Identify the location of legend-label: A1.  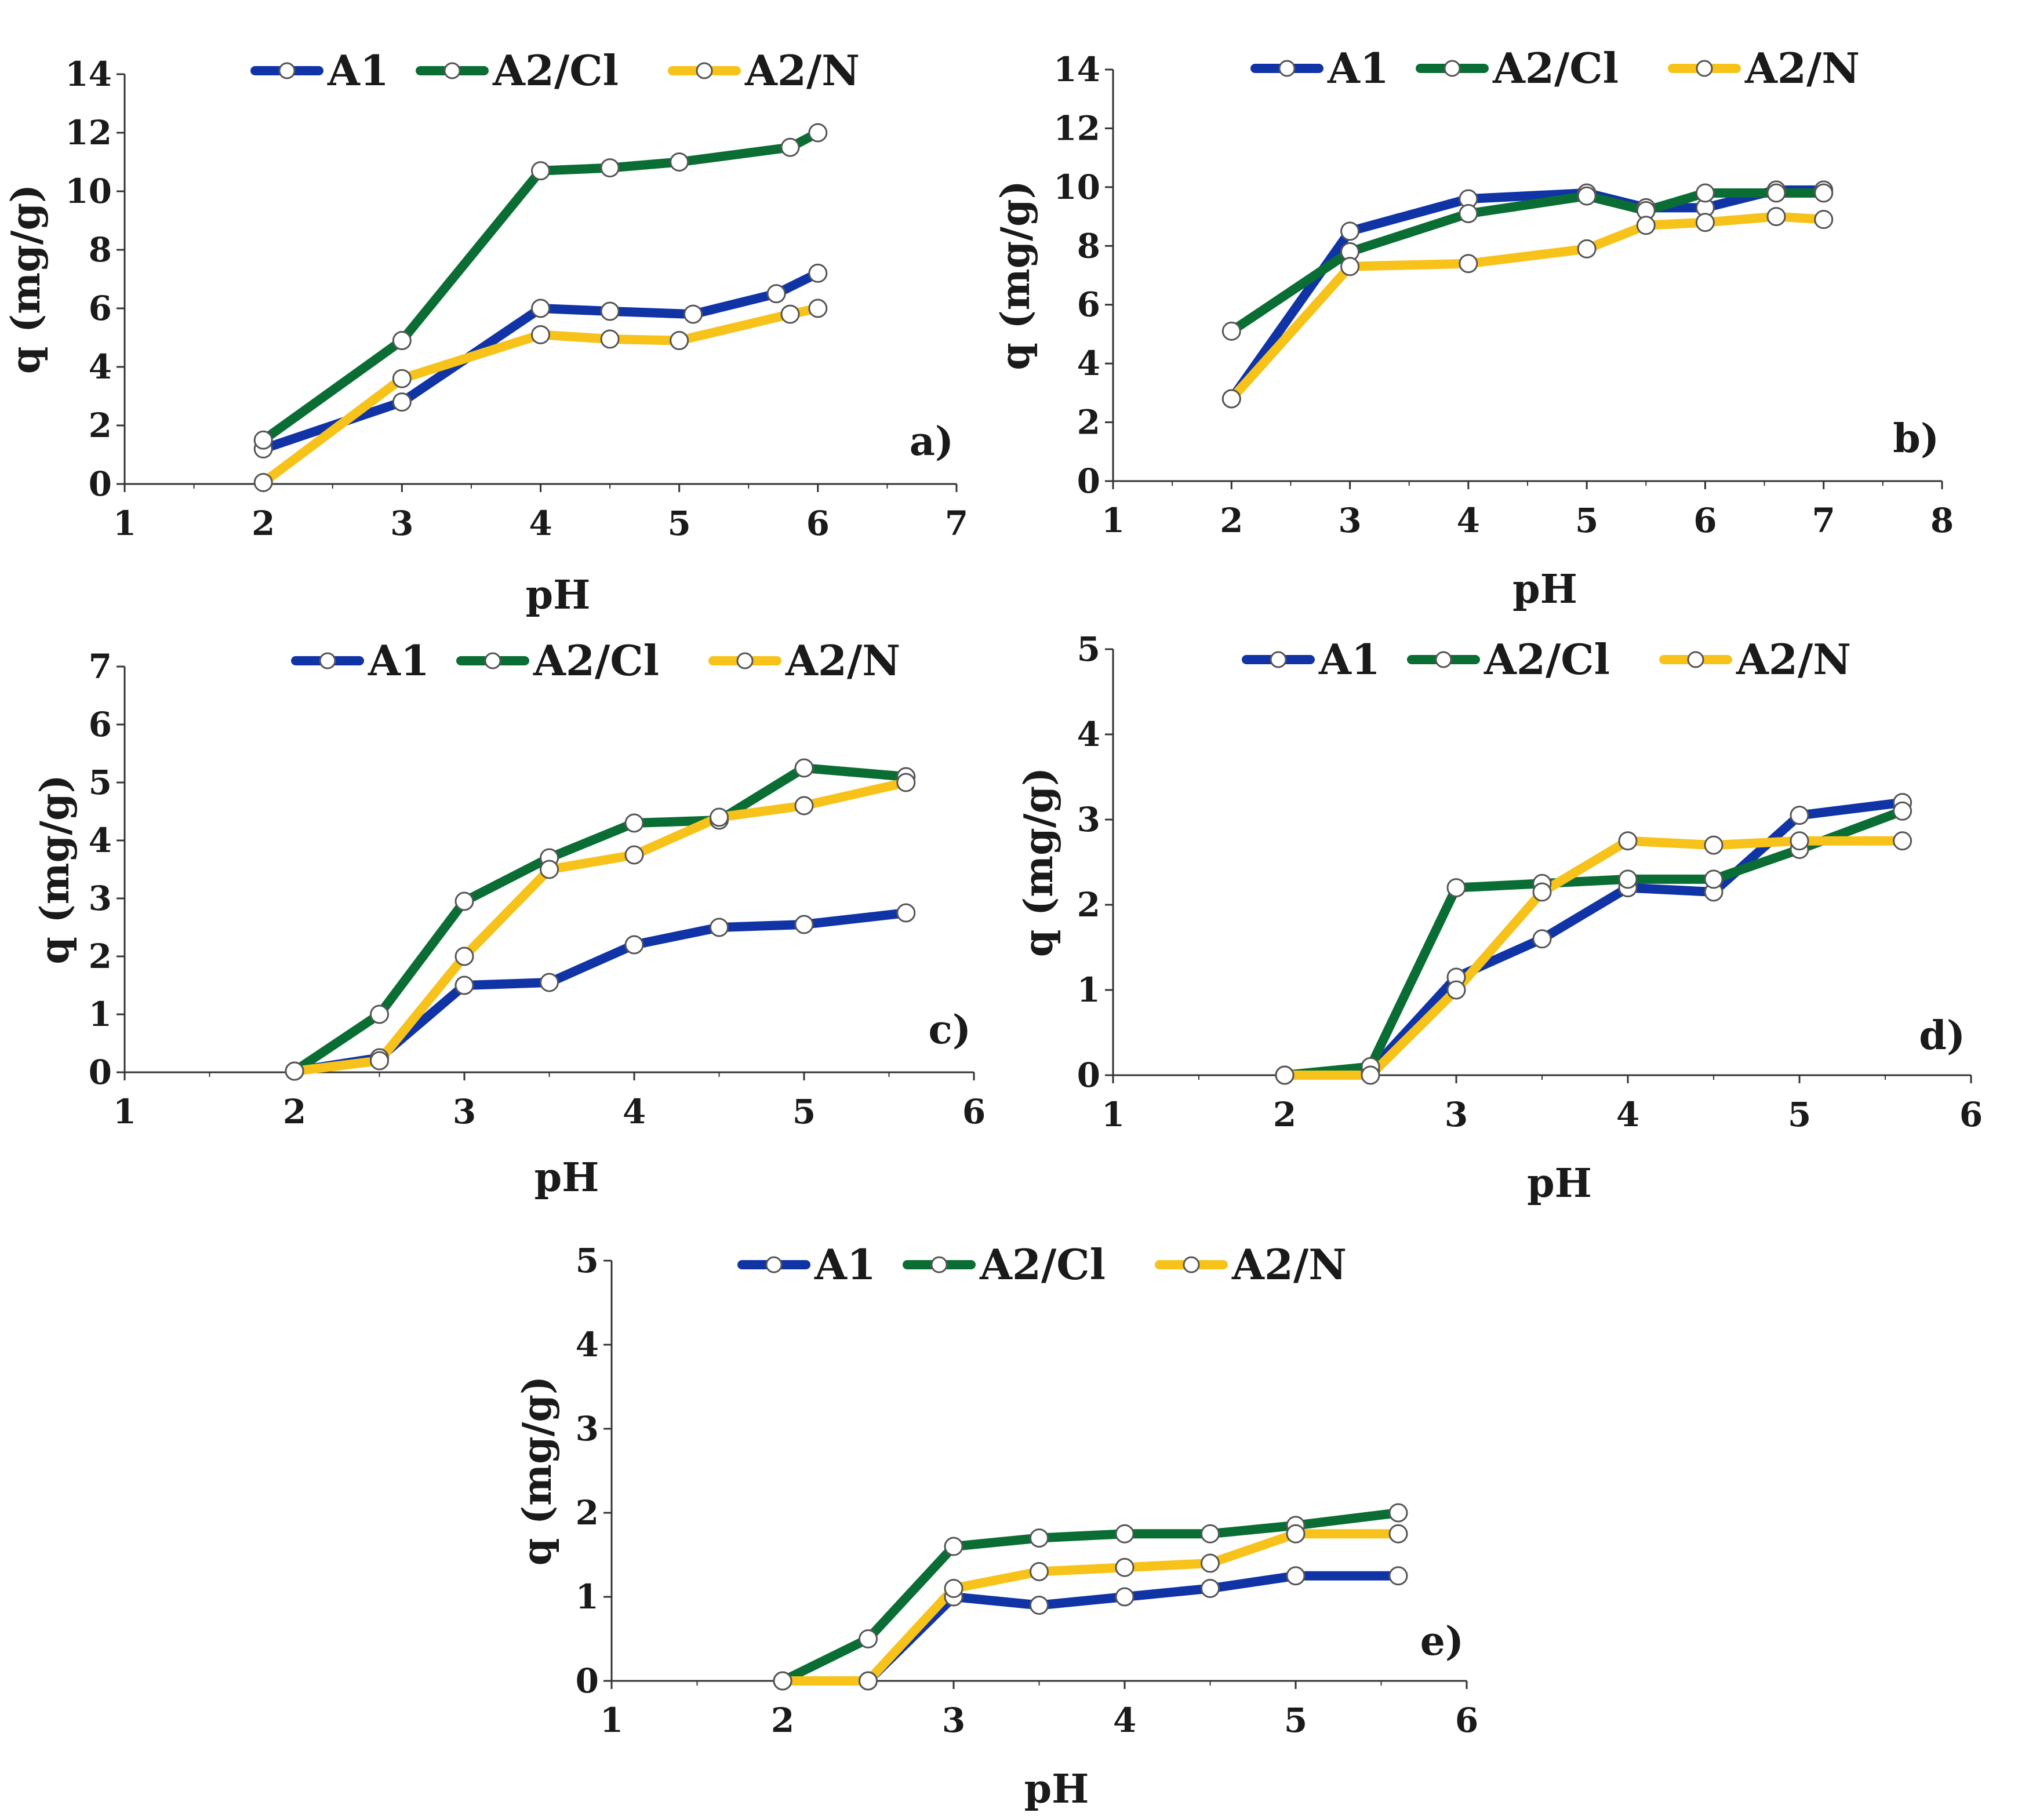
(399, 660).